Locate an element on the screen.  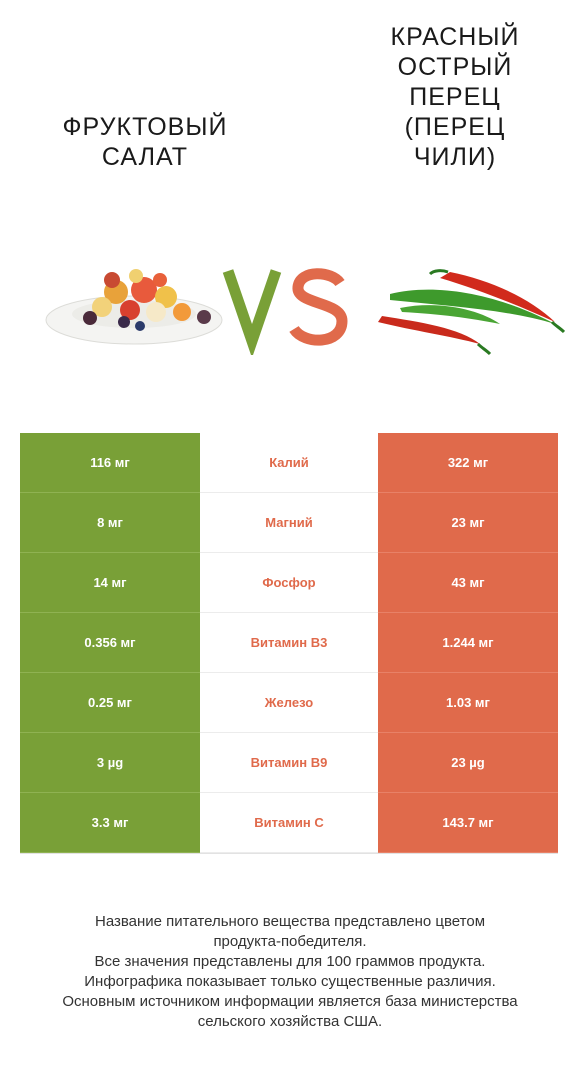
table-row: 3.3 мг Витамин C 143.7 мг is located at coordinates (289, 823).